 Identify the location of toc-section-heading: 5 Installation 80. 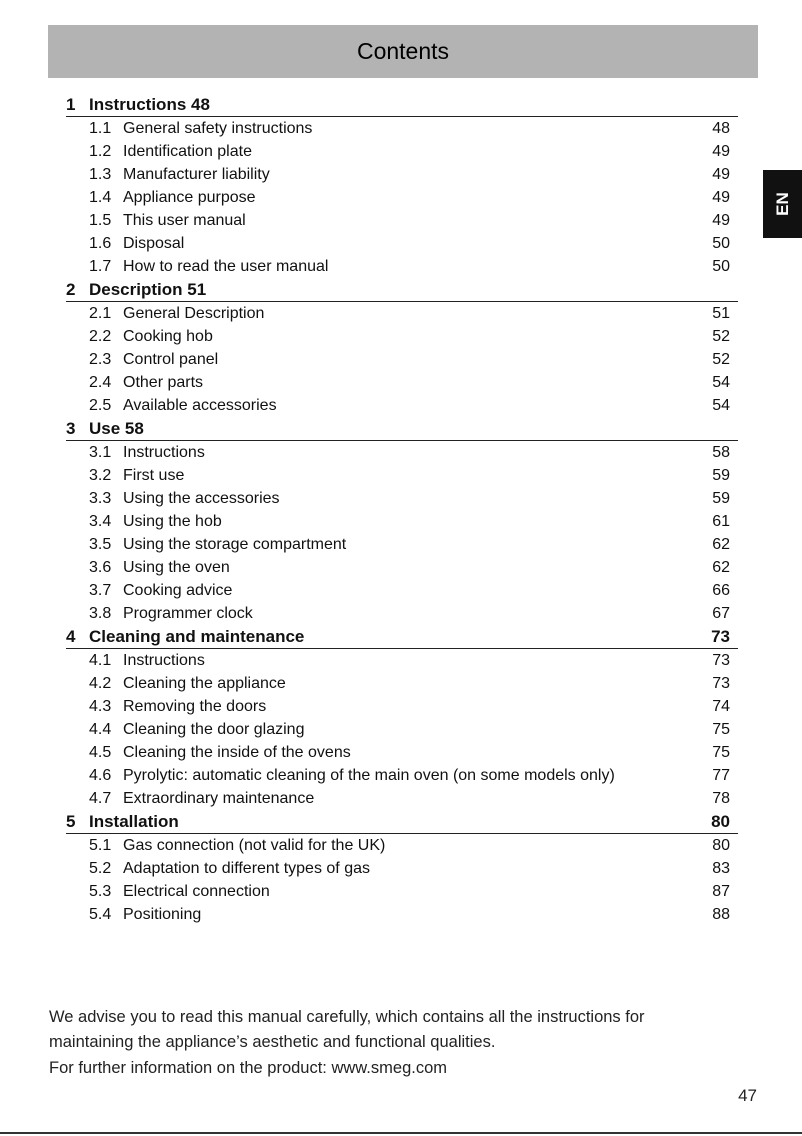
(402, 822).